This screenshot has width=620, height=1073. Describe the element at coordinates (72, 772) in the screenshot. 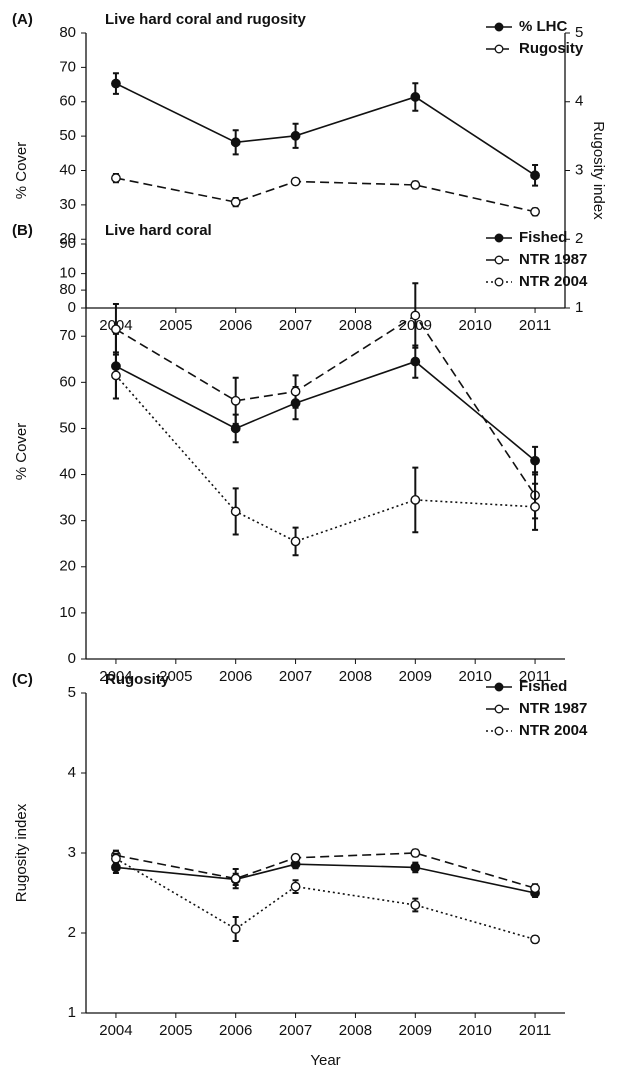

I see `y-tick-label: 4` at that location.